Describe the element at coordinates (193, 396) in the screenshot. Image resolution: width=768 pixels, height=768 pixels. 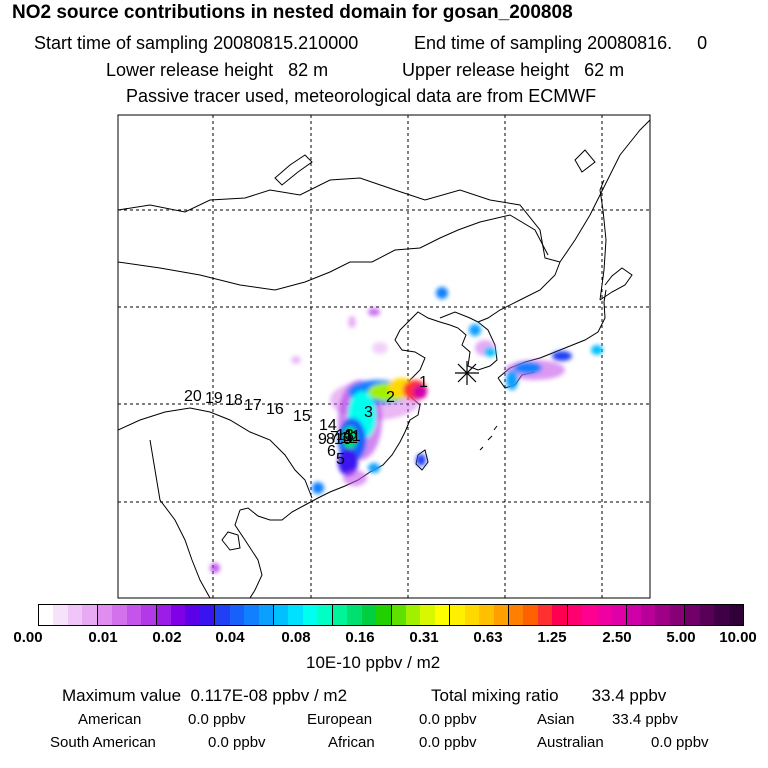
I see `track-label: 20` at that location.